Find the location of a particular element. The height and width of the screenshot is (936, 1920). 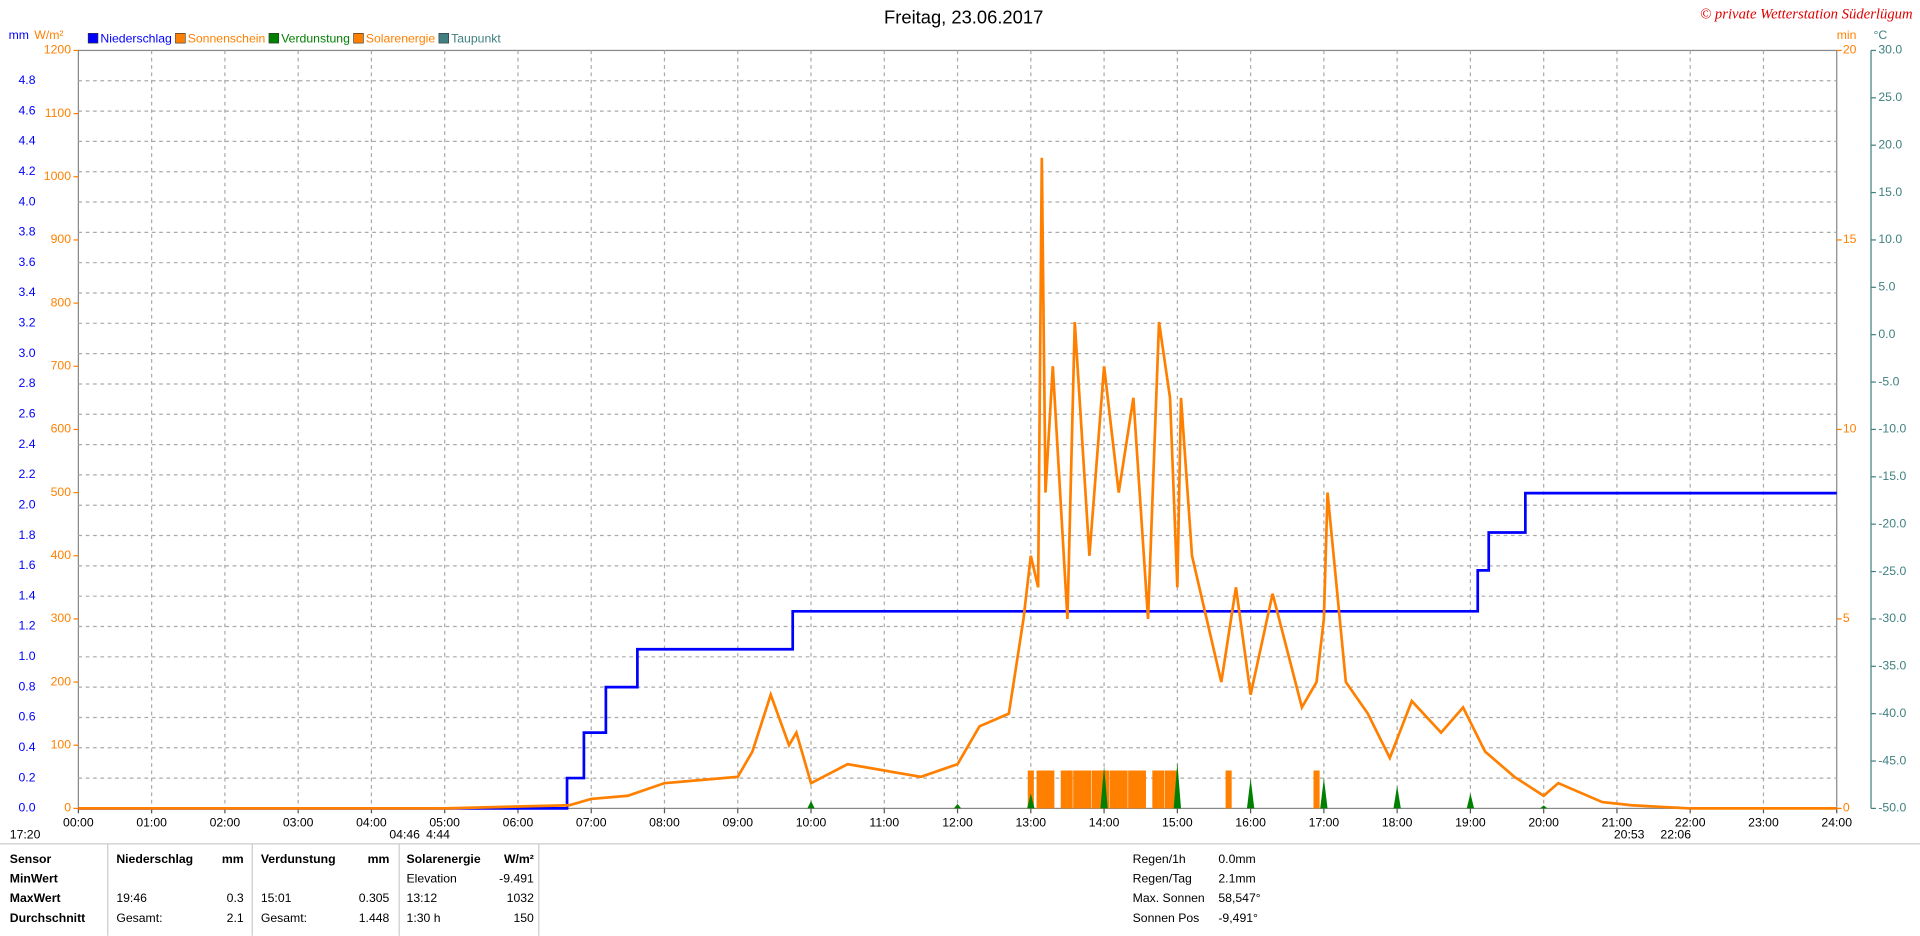

table-cell: mm is located at coordinates (233, 859).